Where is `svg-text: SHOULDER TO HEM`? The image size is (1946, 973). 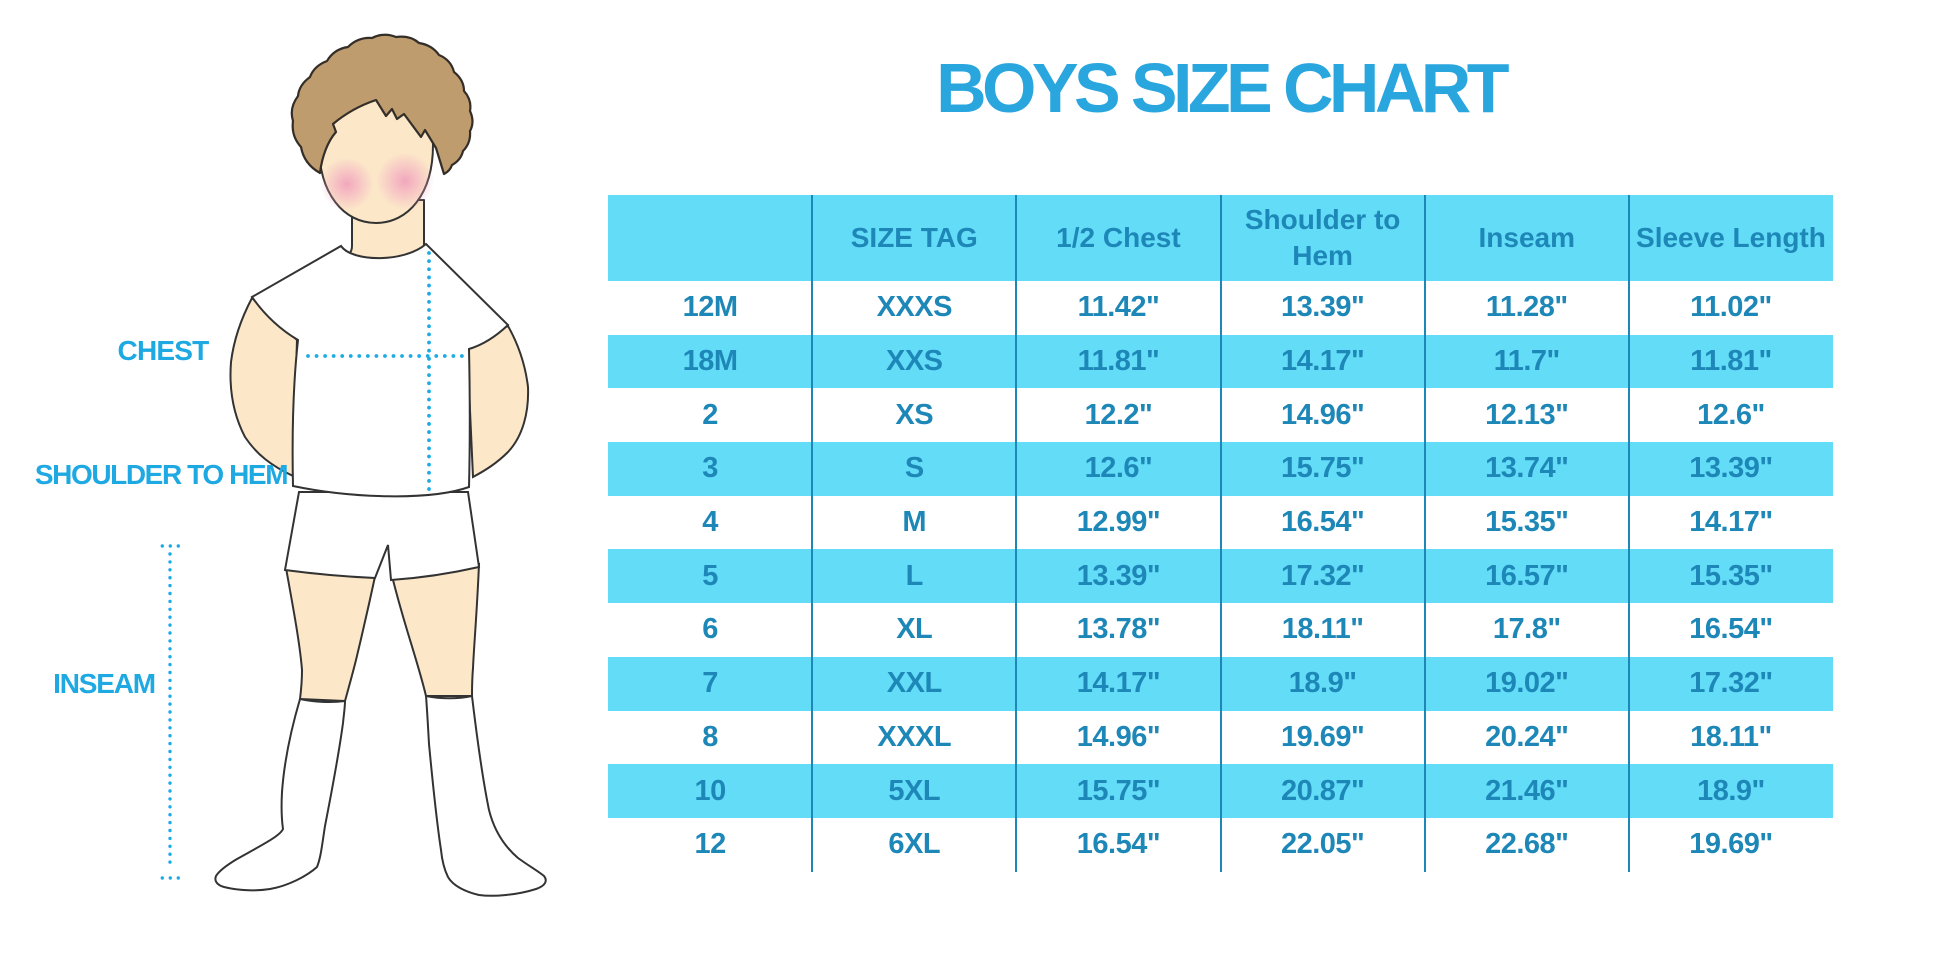
svg-text: SHOULDER TO HEM is located at coordinates (161, 474).